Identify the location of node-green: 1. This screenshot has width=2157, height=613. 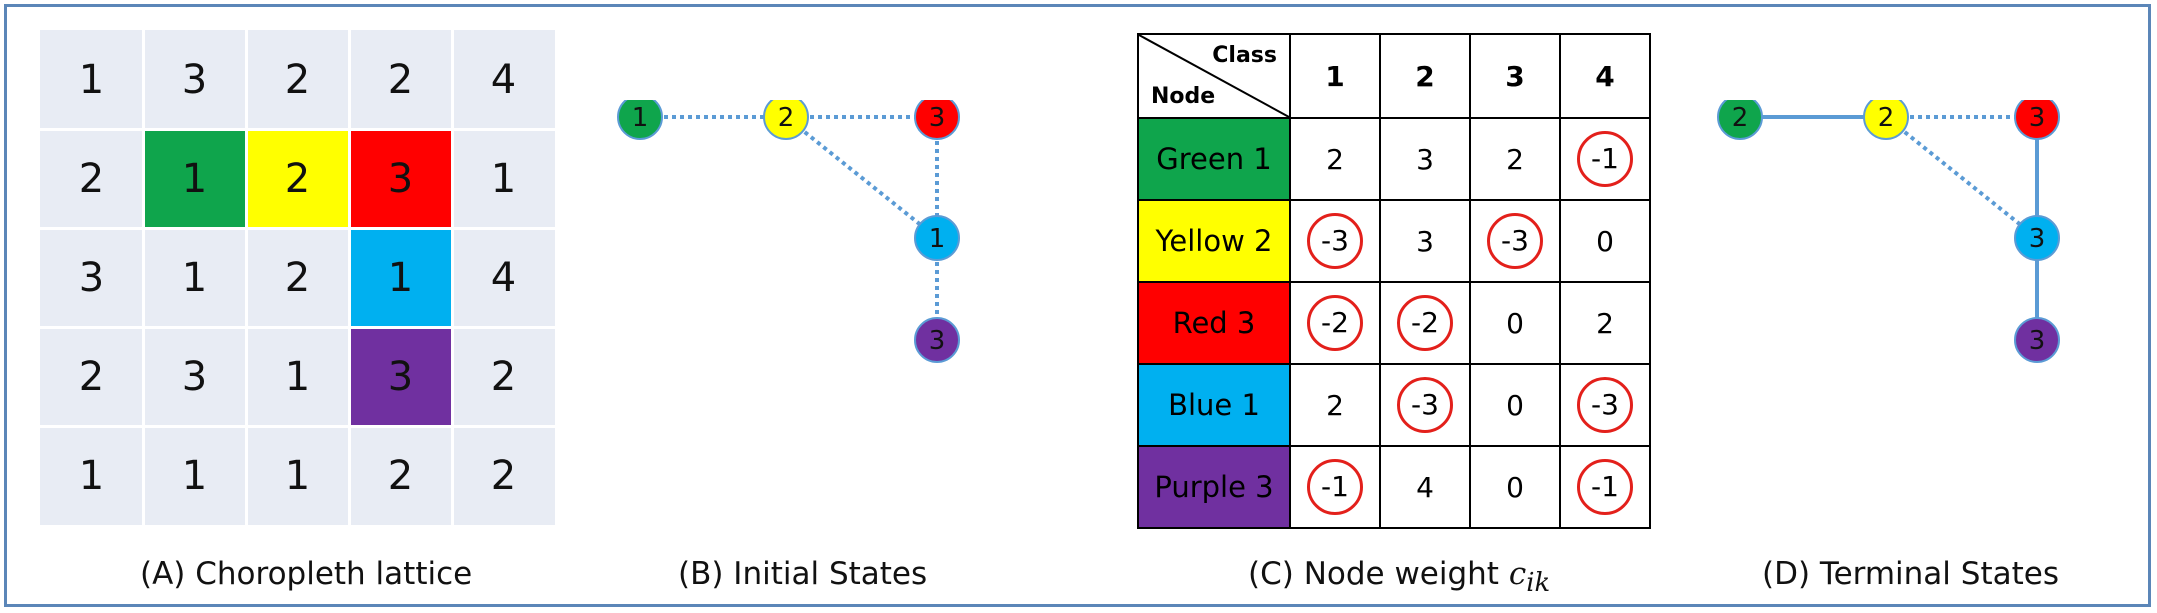
(640, 120).